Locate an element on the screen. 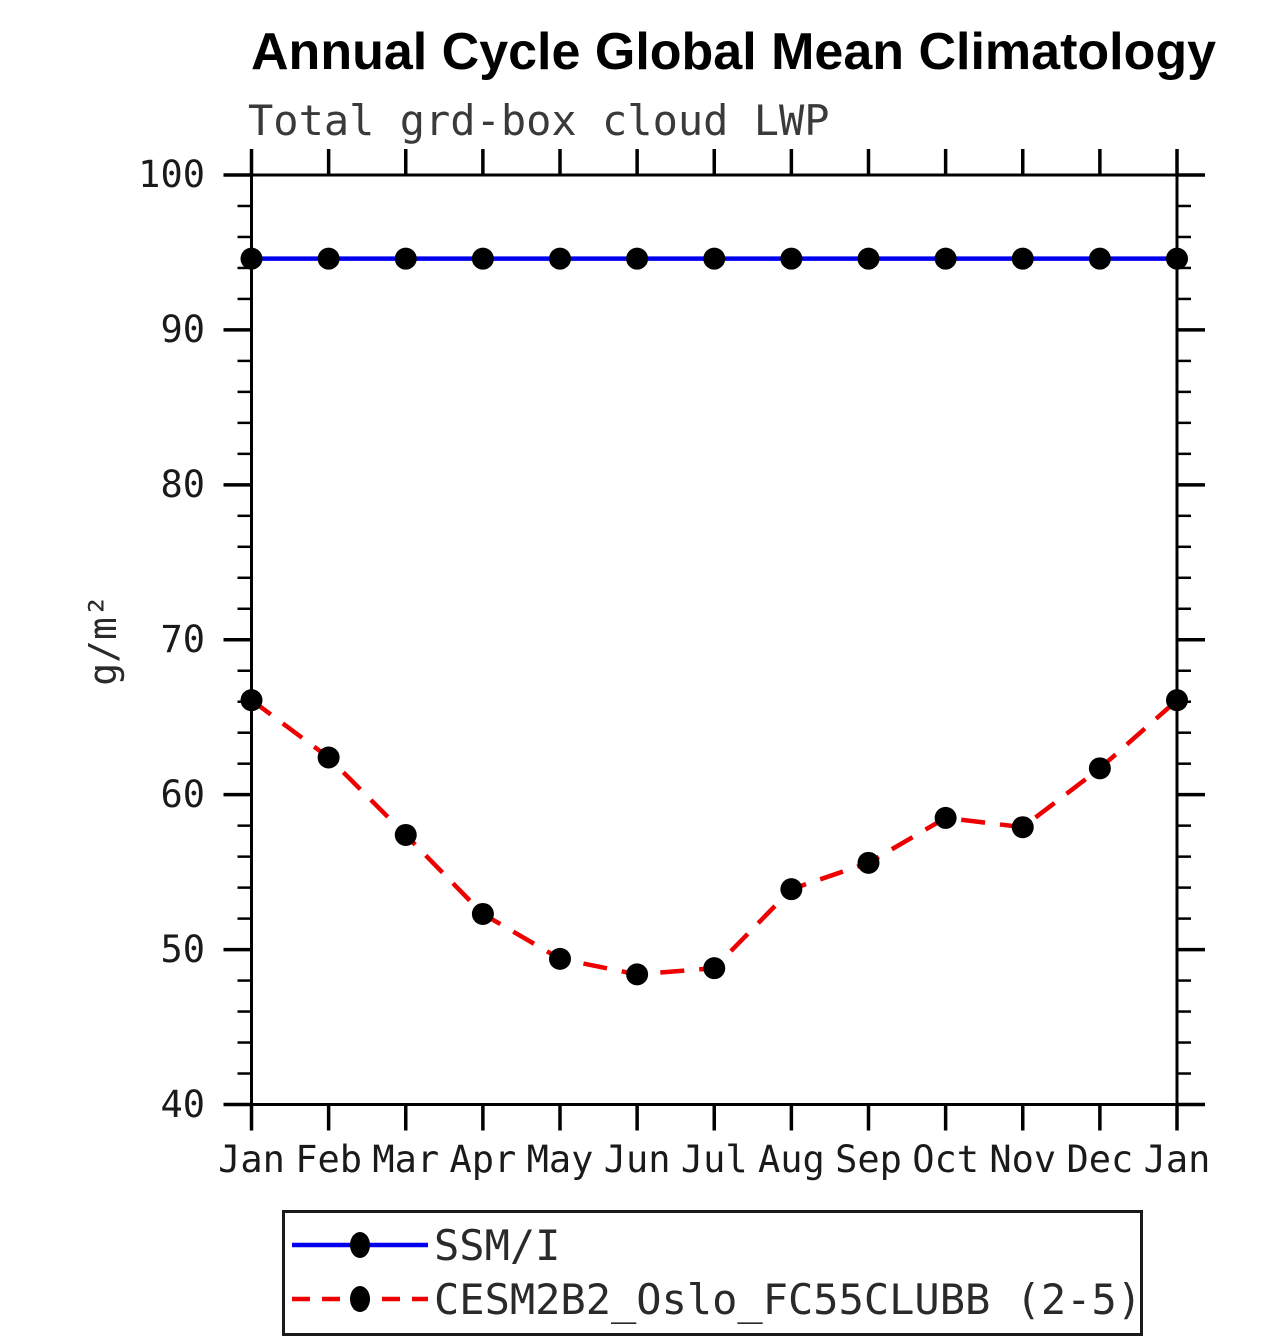 This screenshot has width=1285, height=1341. legend: SSM/I CESM2B2_Oslo_FC55CLUBB (2-5) is located at coordinates (712, 1273).